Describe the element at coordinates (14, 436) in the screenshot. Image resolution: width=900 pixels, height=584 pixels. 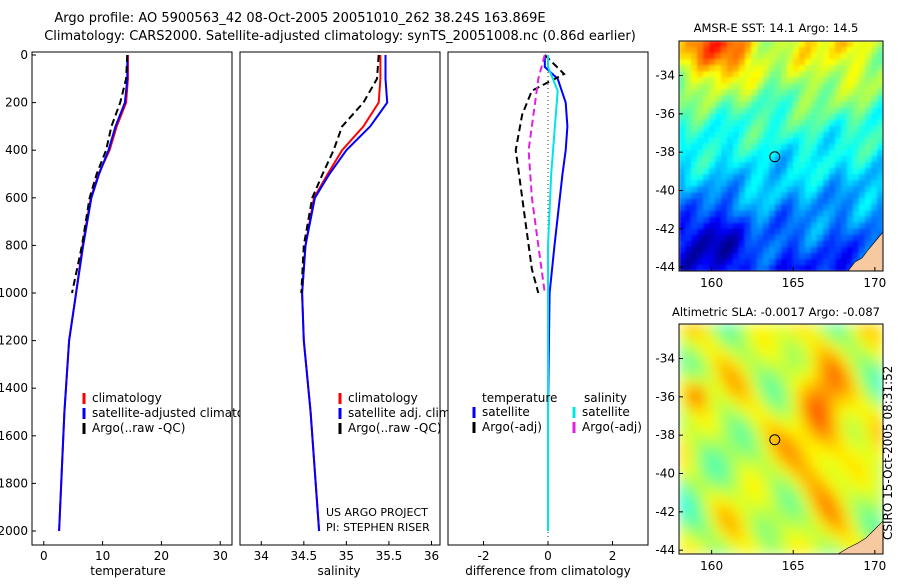
I see `depth-tick-label: 1600` at that location.